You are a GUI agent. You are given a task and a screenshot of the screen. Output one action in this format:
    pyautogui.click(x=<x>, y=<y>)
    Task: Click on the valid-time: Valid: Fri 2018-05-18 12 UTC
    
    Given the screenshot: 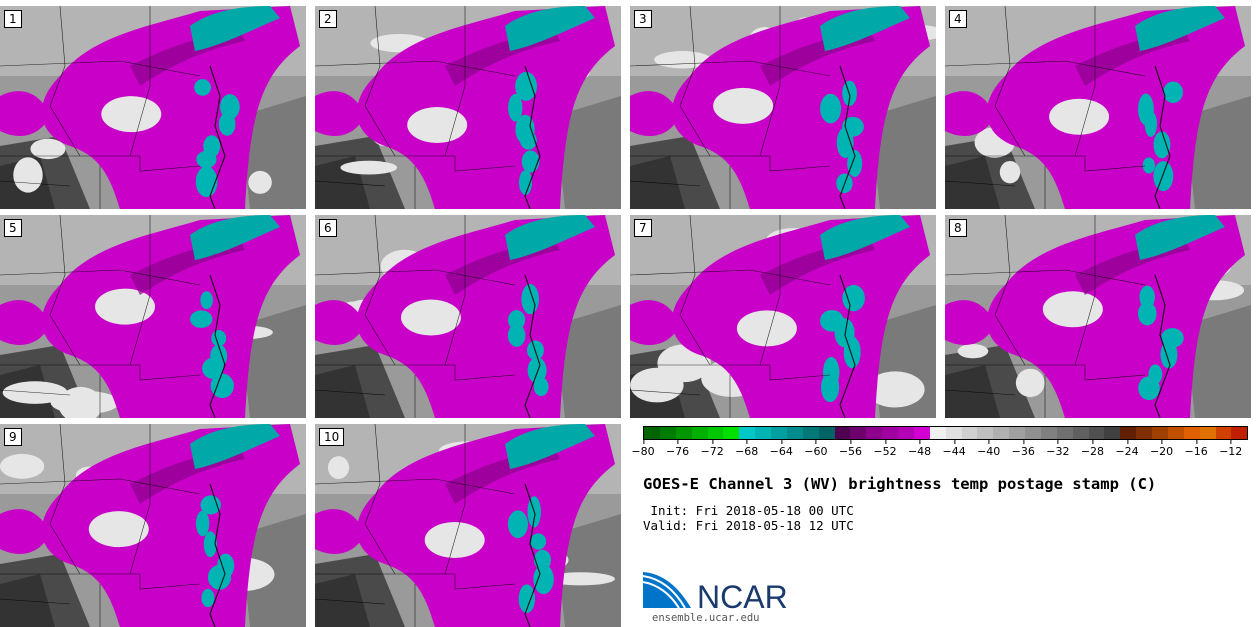 What is the action you would take?
    pyautogui.click(x=748, y=525)
    